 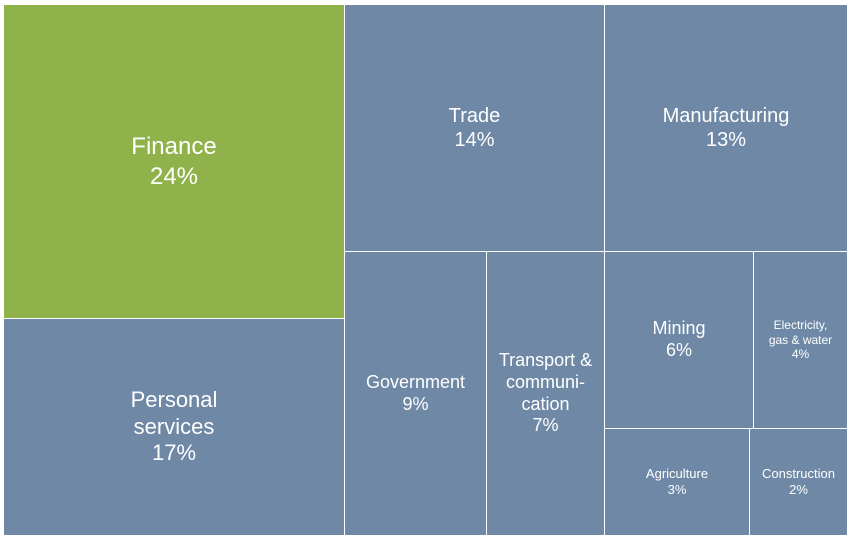 What do you see at coordinates (545, 425) in the screenshot?
I see `tile-value-transport-communication: 7%` at bounding box center [545, 425].